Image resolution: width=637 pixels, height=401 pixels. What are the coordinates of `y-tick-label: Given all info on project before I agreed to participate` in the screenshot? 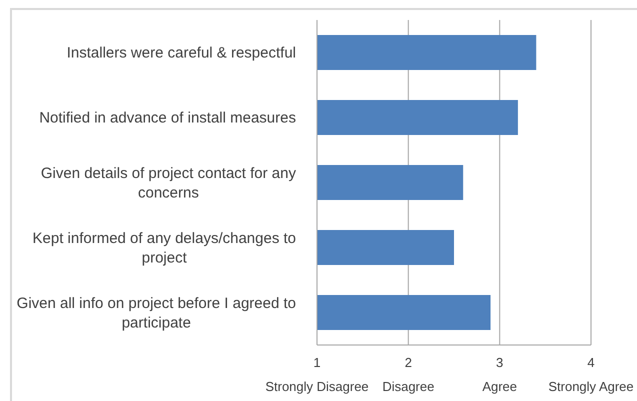 It's located at (156, 312).